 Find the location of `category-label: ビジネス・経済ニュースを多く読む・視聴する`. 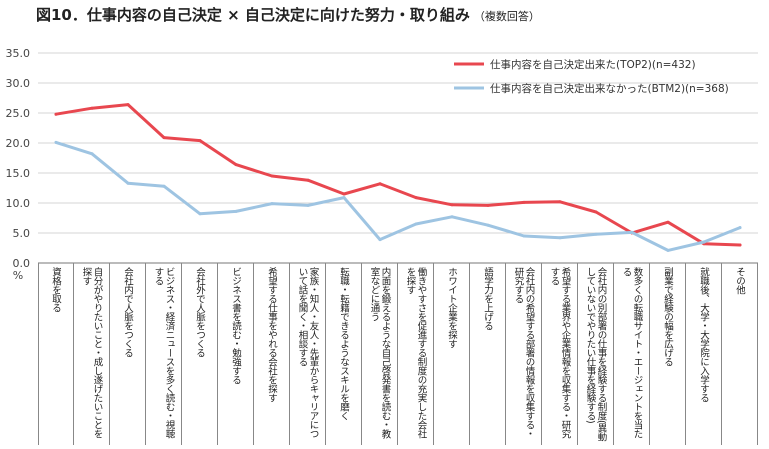

category-label: ビジネス・経済ニュースを多く読む・視聴する is located at coordinates (163, 352).